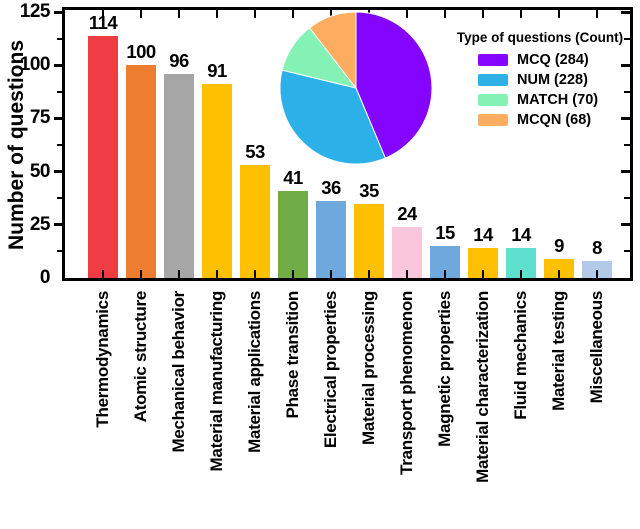 The image size is (640, 529). Describe the element at coordinates (553, 60) in the screenshot. I see `legend-label-mcq: MCQ (284)` at that location.